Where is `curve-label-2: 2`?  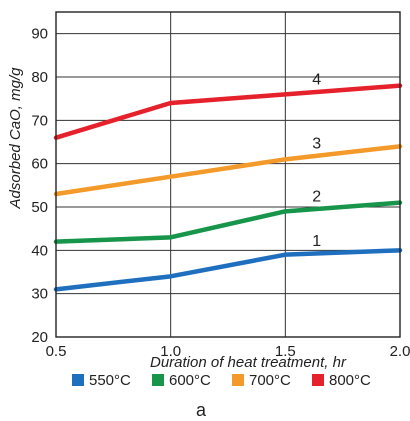
curve-label-2: 2 is located at coordinates (316, 197).